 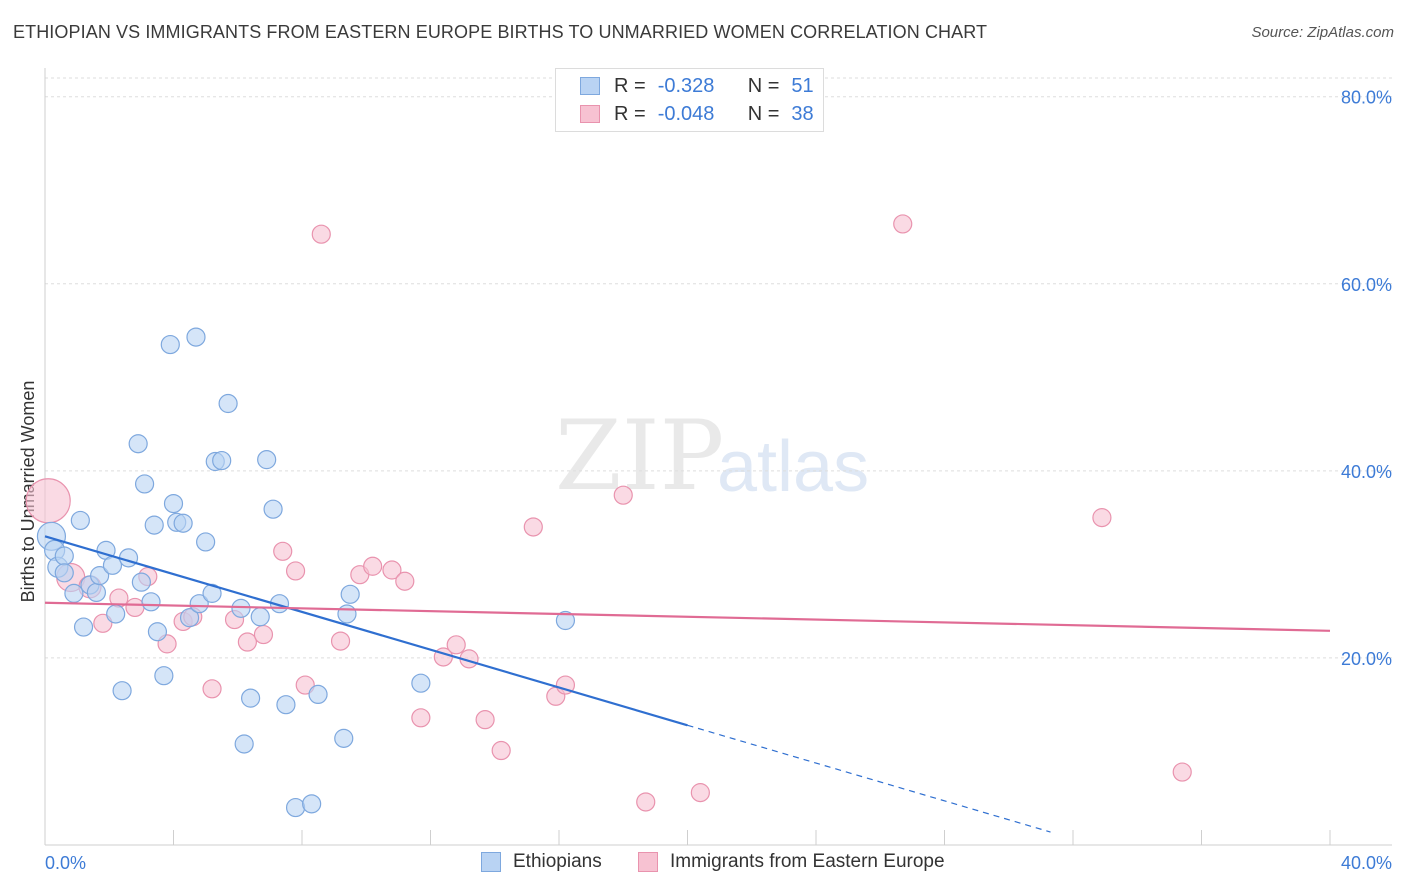 I want to click on ethiopian-trendline-extension, so click(x=869, y=778).